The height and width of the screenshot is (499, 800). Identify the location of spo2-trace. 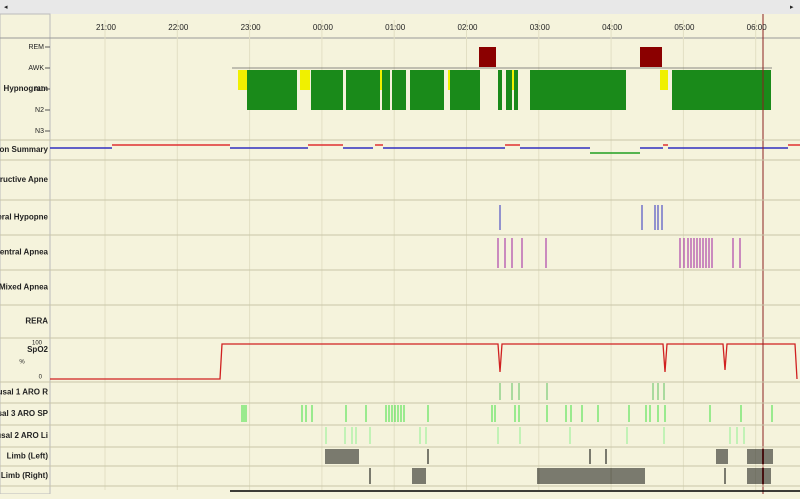
(424, 361).